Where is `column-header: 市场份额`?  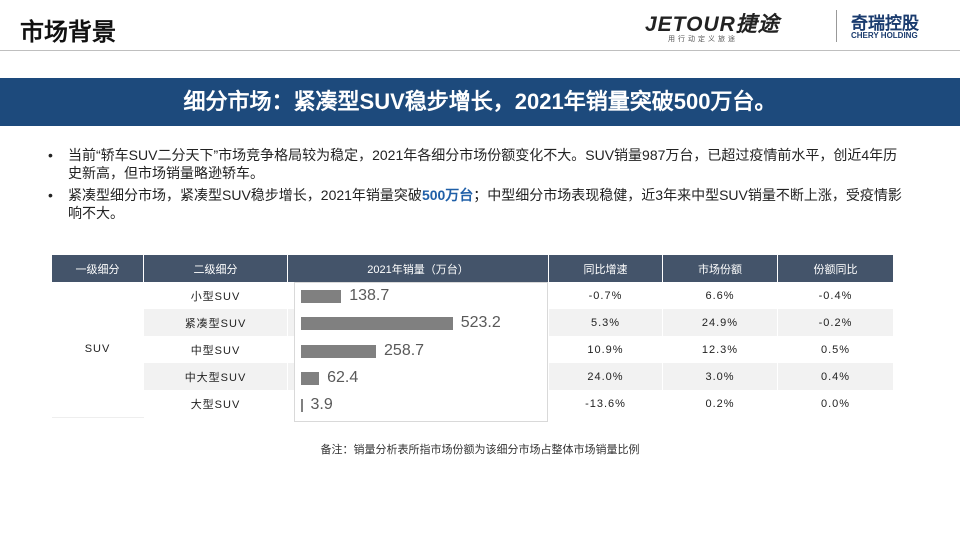
column-header: 市场份额 is located at coordinates (720, 268).